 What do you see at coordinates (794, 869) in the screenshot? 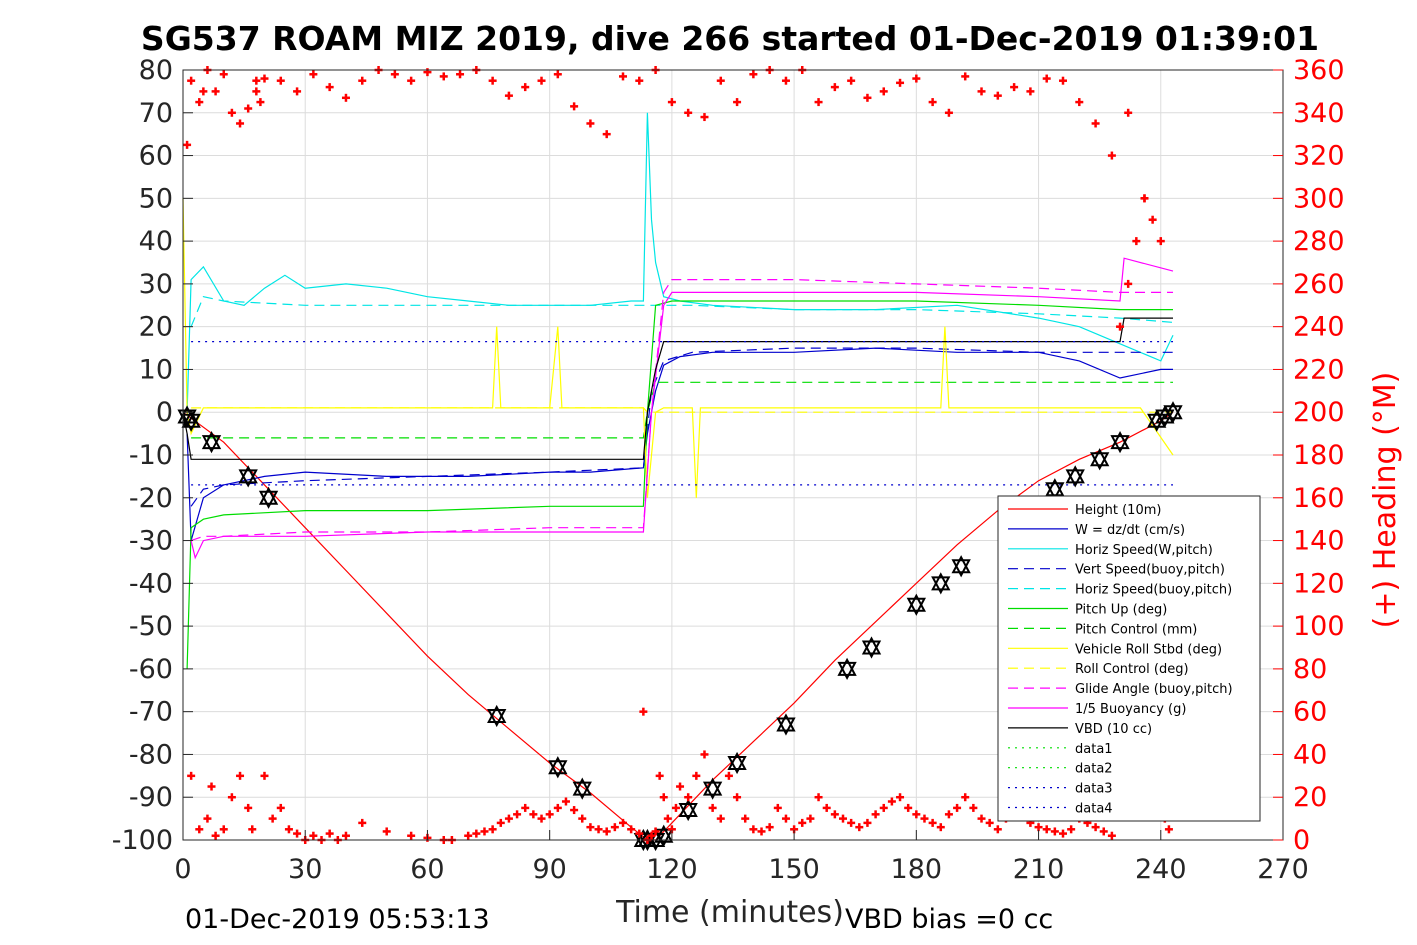
I see `x-tick-label: 150` at bounding box center [794, 869].